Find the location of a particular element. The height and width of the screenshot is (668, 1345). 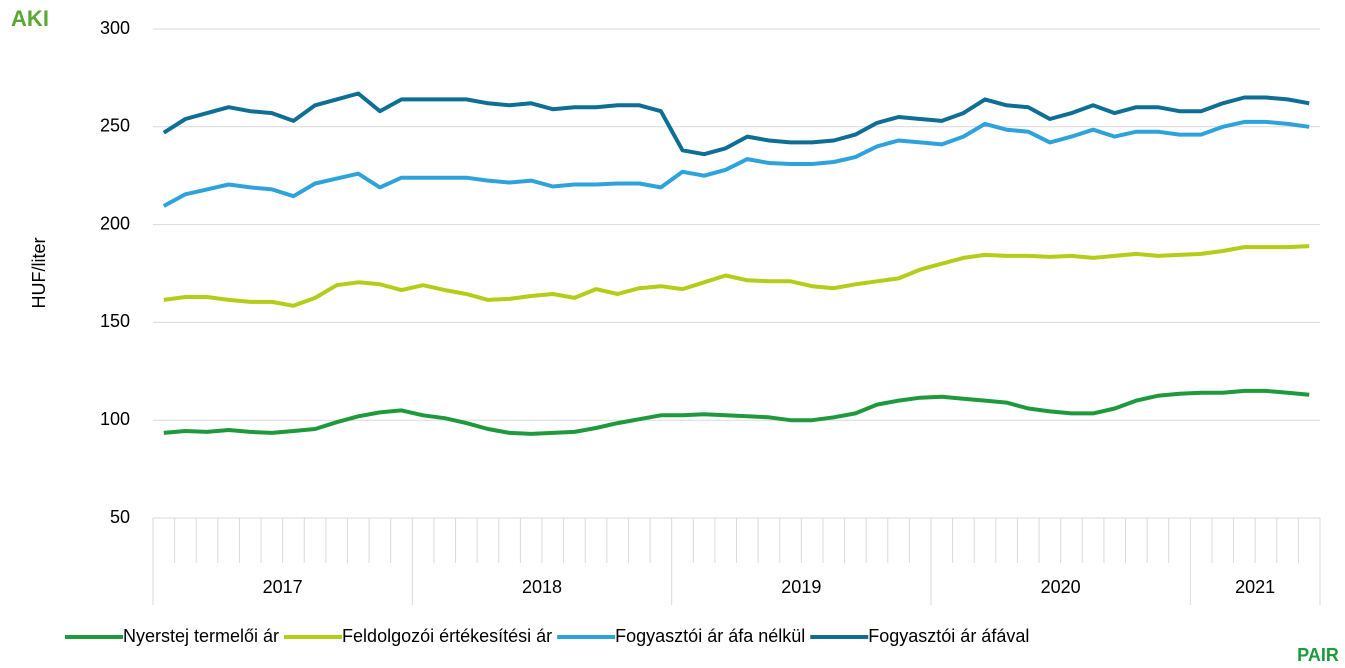

x-group-label: 2019 is located at coordinates (801, 587).